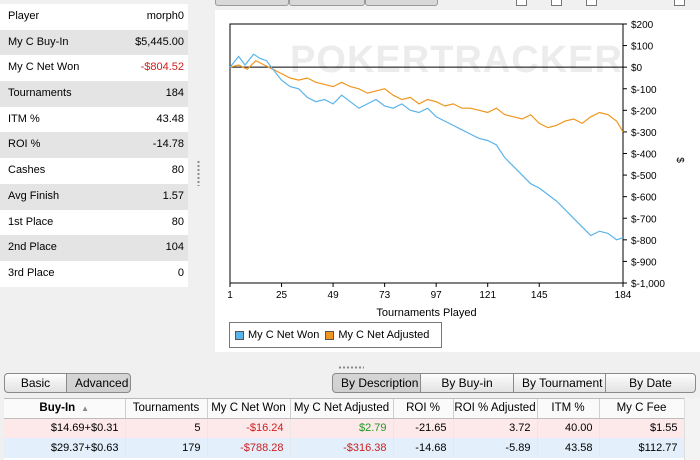 Image resolution: width=700 pixels, height=460 pixels. What do you see at coordinates (40, 93) in the screenshot?
I see `stat-label: Tournaments` at bounding box center [40, 93].